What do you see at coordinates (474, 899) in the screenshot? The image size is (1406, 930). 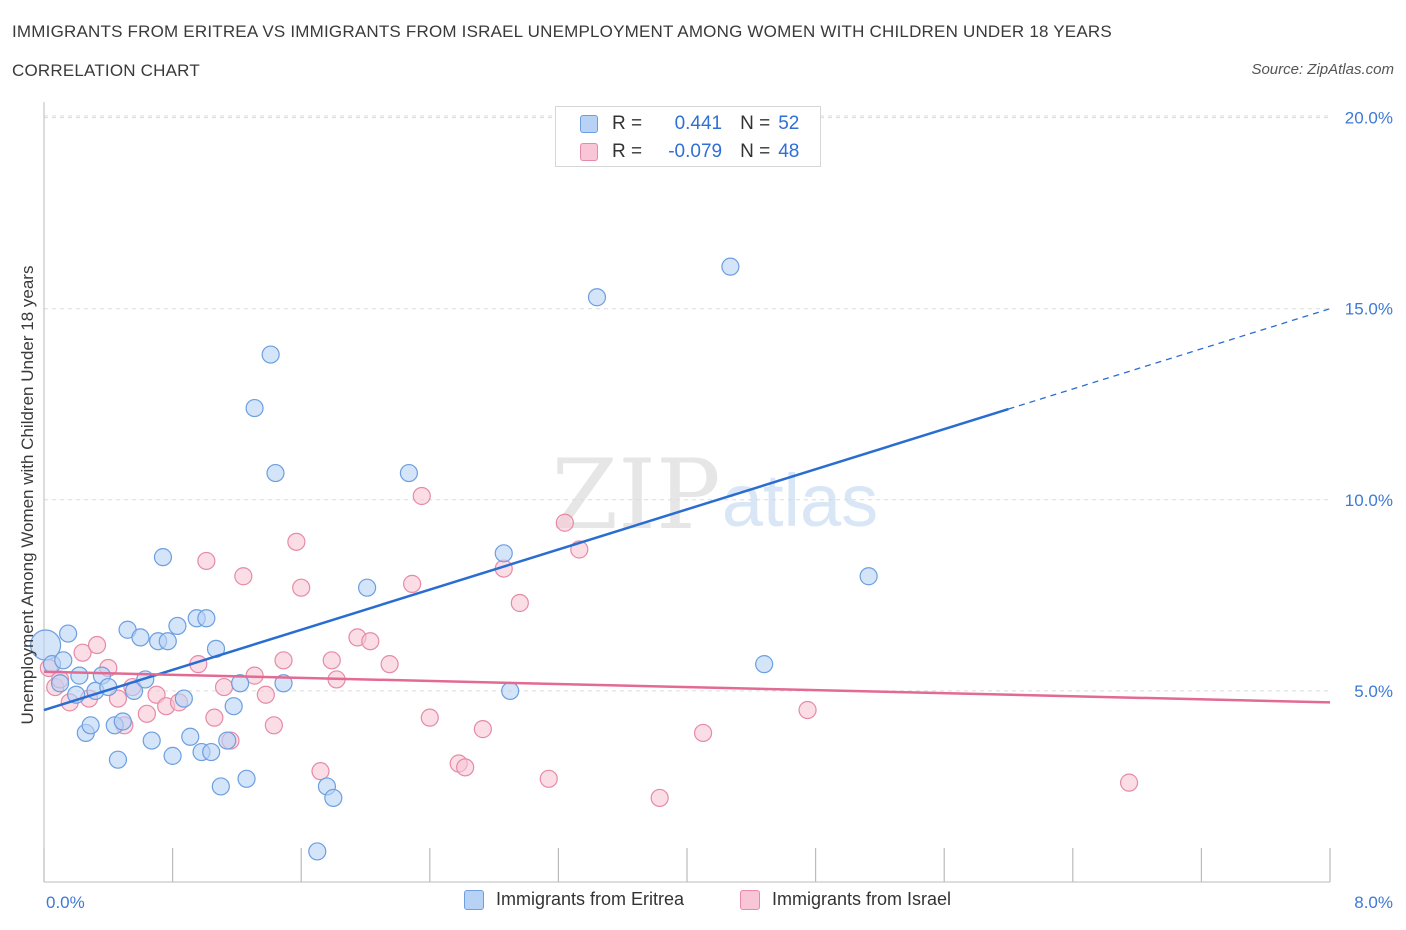 I see `eritrea-legend-swatch` at bounding box center [474, 899].